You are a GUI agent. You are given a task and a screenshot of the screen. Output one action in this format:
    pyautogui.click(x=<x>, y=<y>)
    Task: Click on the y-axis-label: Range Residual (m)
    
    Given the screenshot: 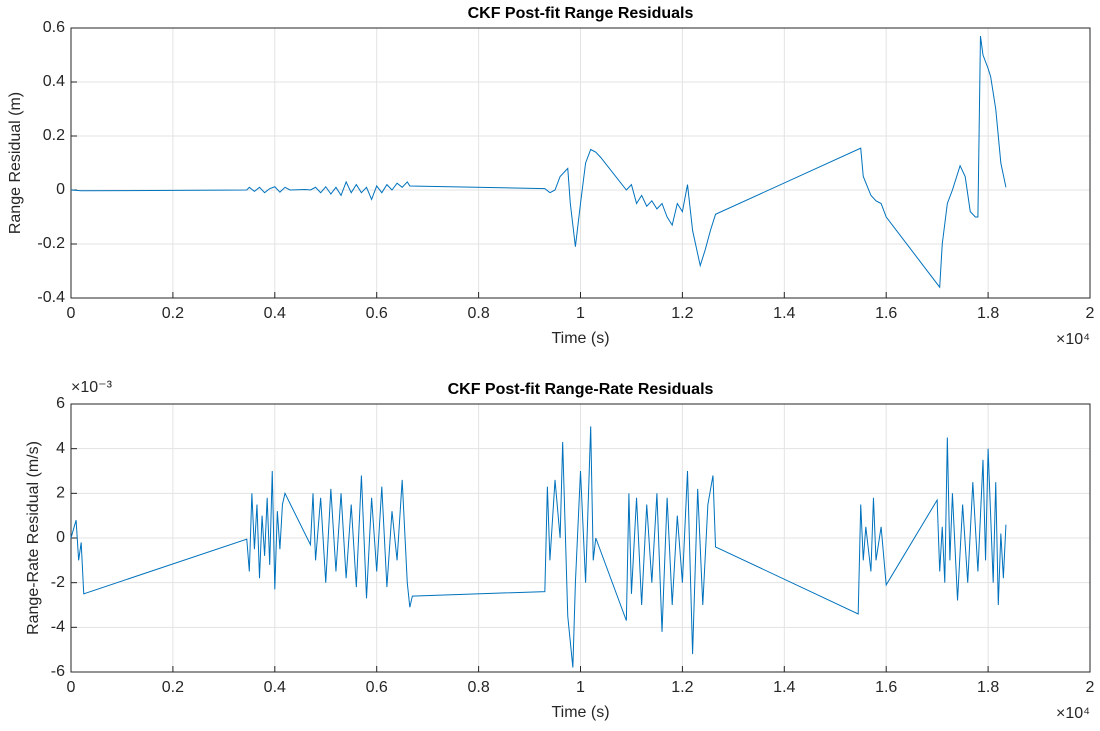 What is the action you would take?
    pyautogui.click(x=15, y=163)
    